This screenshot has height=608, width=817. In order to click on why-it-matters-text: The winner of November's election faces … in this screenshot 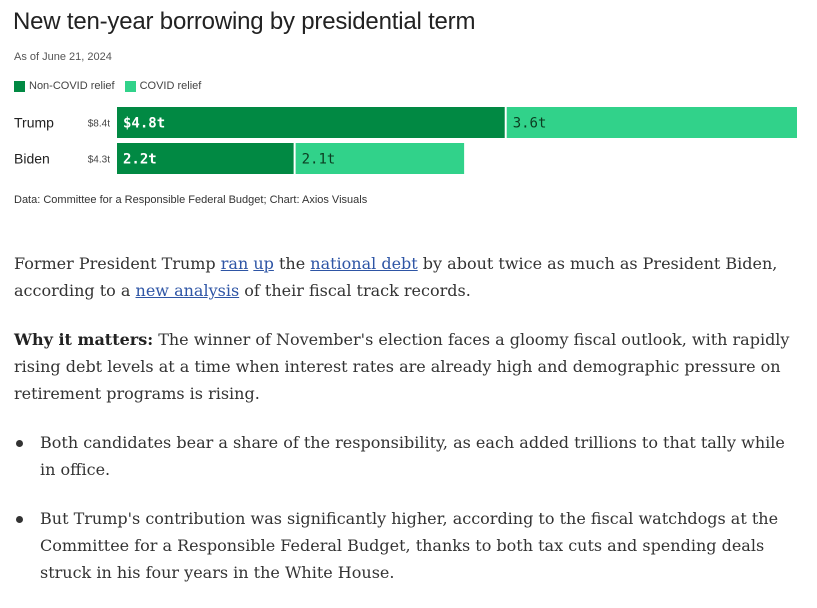, I will do `click(402, 366)`.